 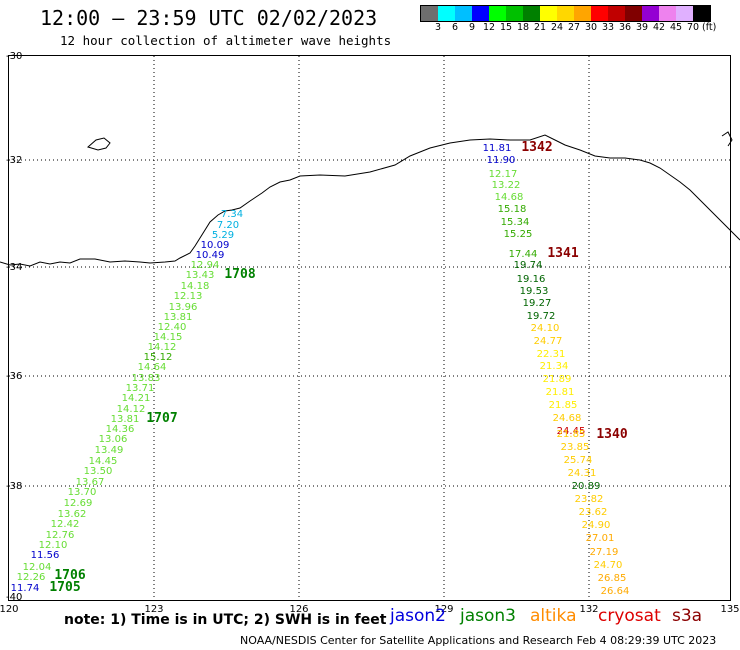 I want to click on satellite-legend-item: jason2, so click(x=418, y=616).